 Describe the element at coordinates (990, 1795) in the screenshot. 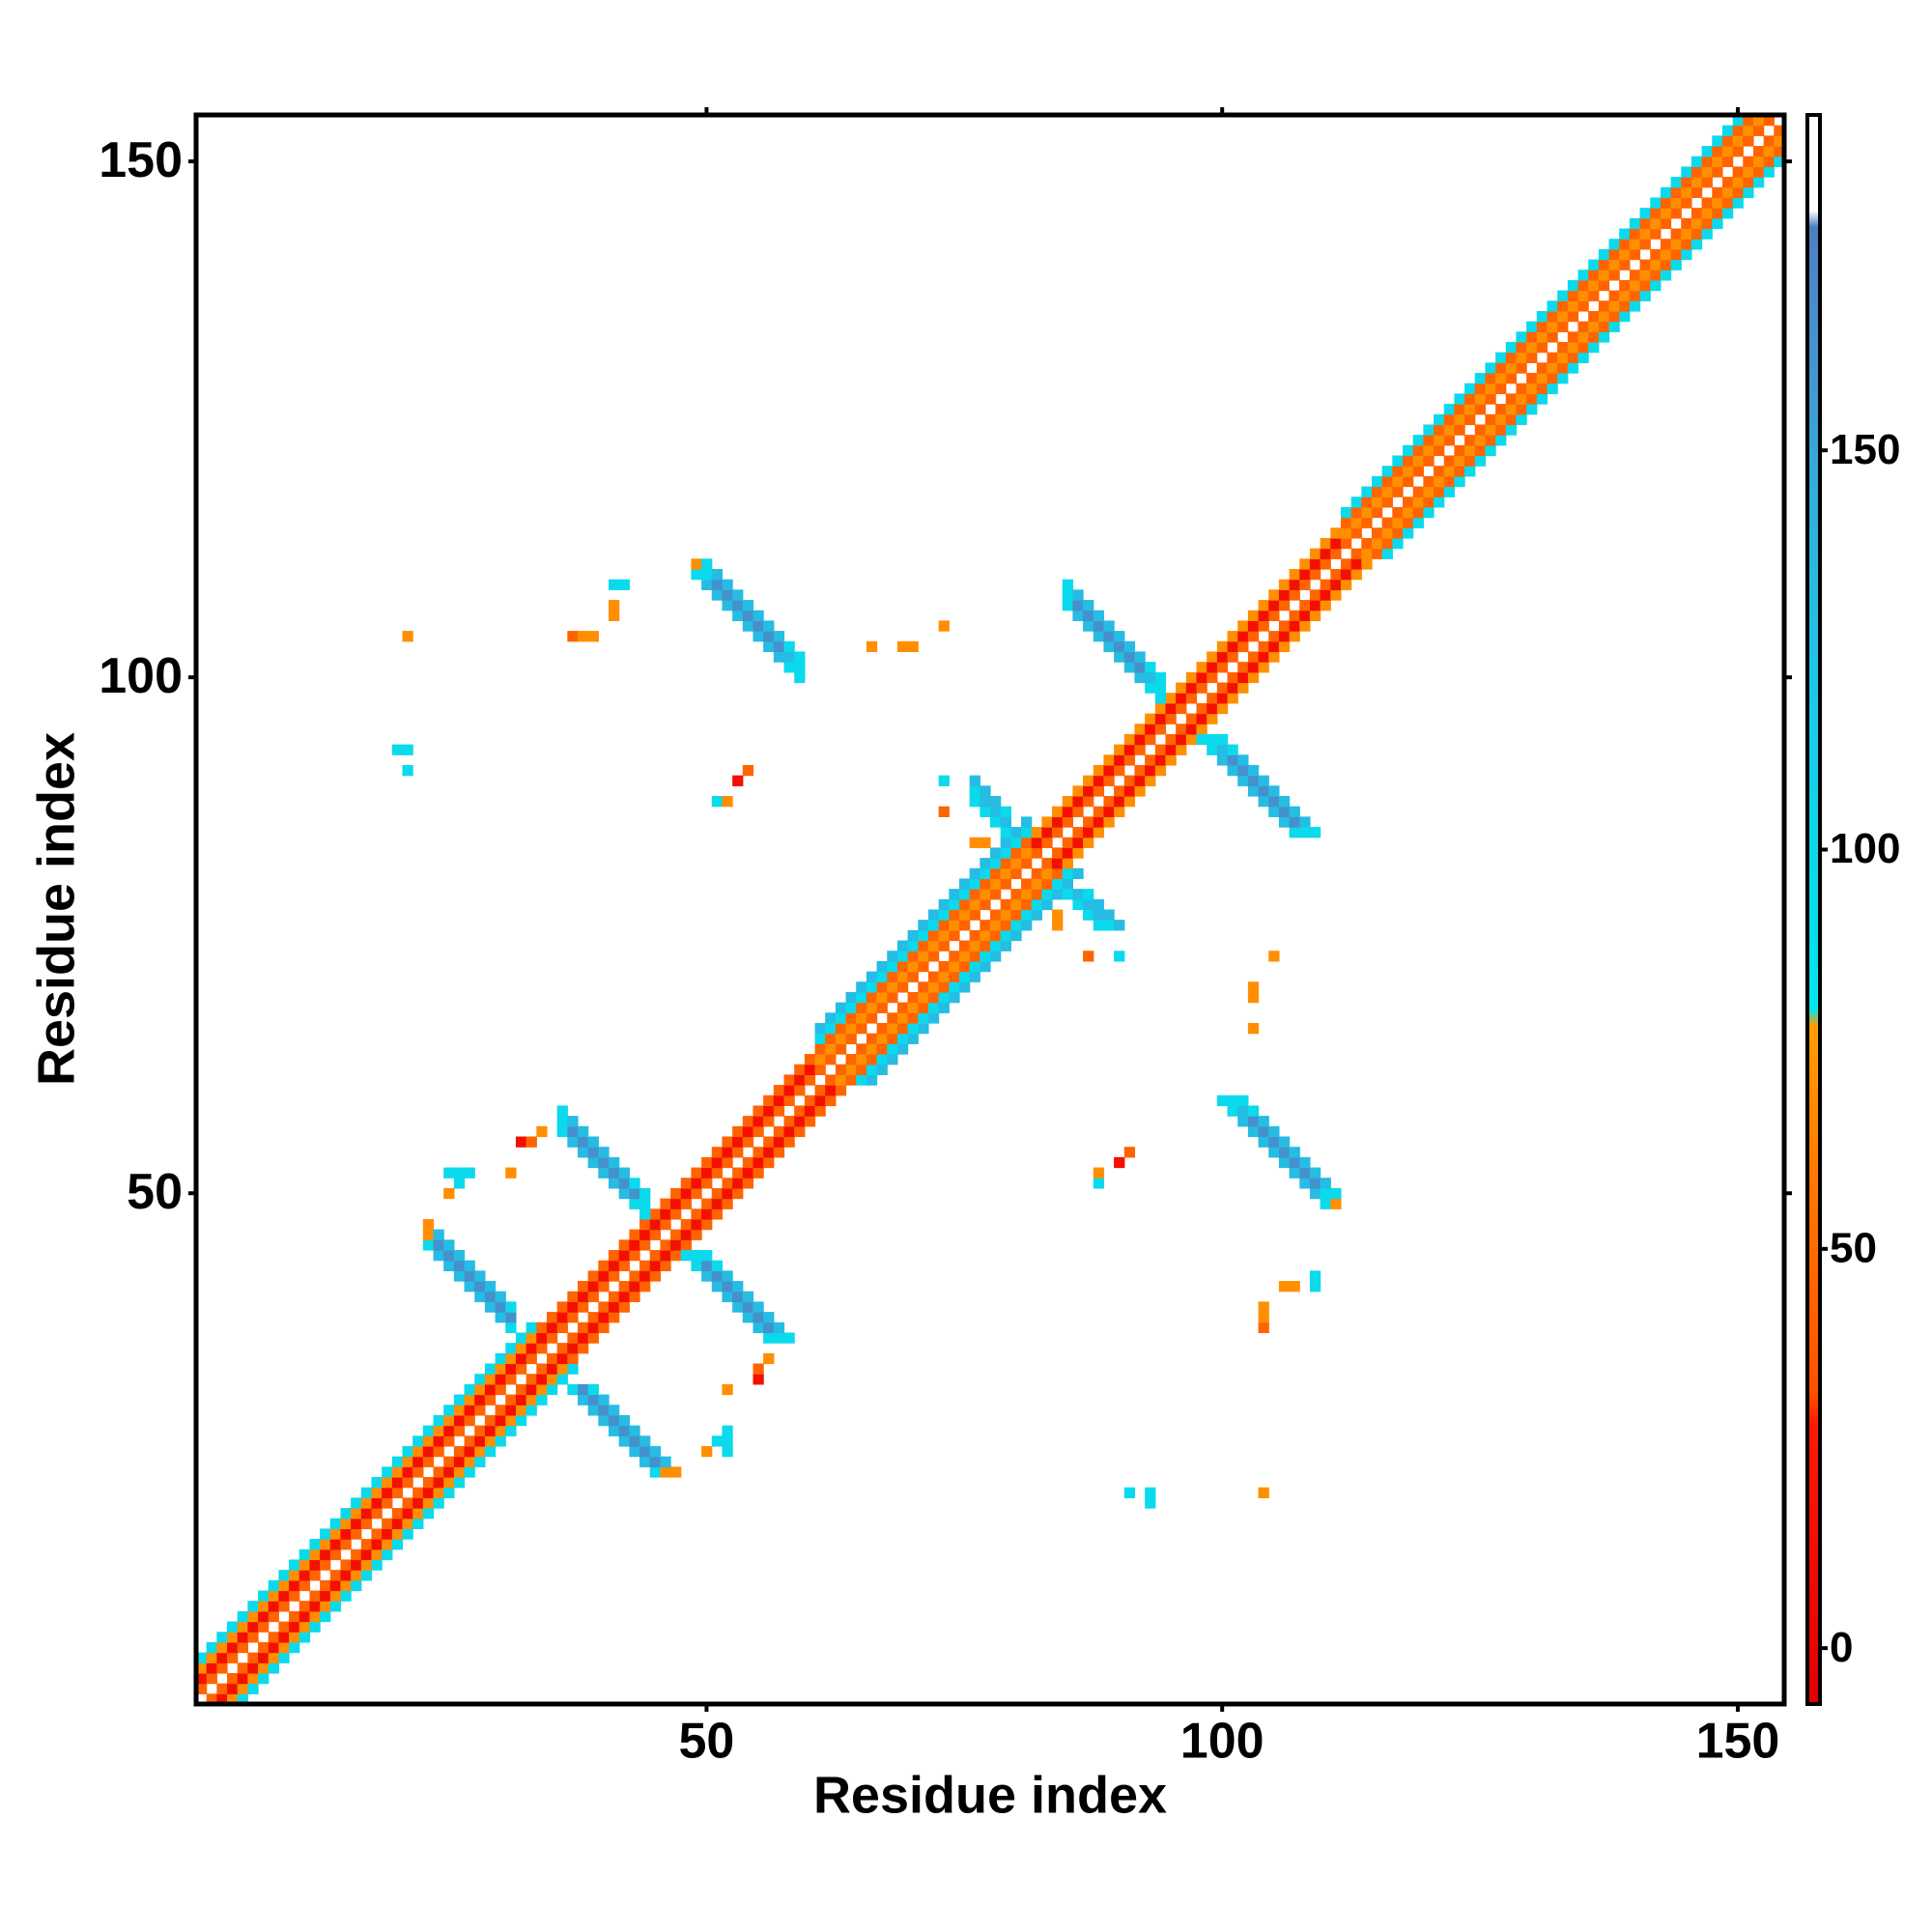

I see `x-axis-title: Residue index` at that location.